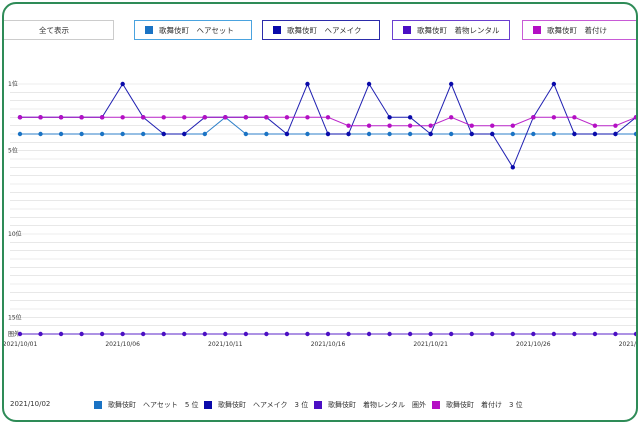  I want to click on legend-item-kimono-rental: 歌舞伎町 着物レンタル 圏外, so click(370, 405).